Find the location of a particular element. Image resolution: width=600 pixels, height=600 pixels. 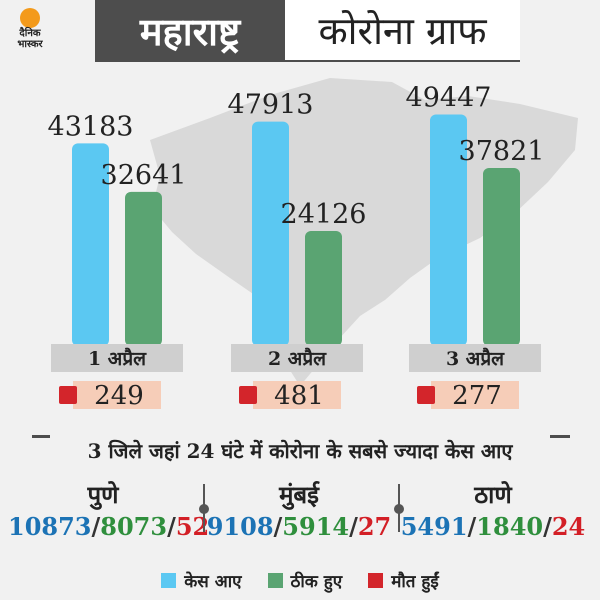

district-stats: 9108/5914/27 is located at coordinates (299, 526).